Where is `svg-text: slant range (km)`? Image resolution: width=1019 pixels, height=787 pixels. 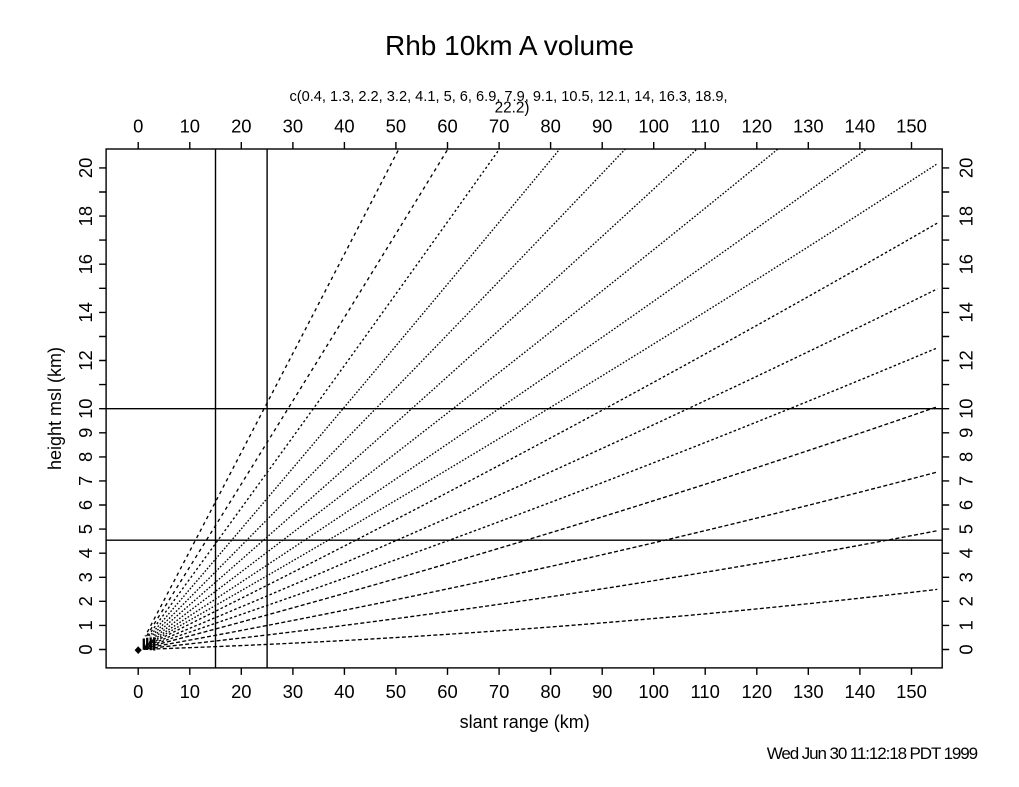
svg-text: slant range (km) is located at coordinates (525, 722).